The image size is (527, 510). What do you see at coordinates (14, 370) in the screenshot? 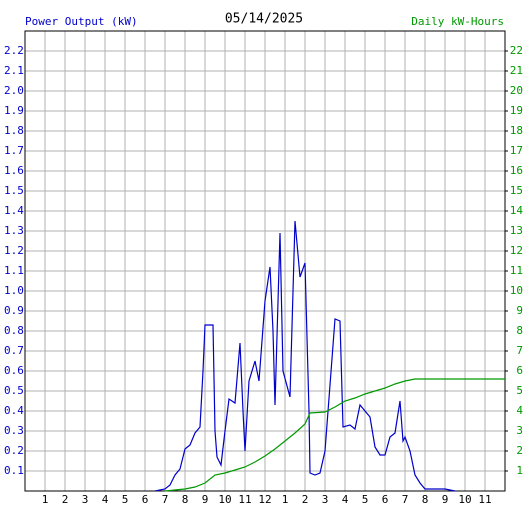
I see `y-tick-label: 0.6` at bounding box center [14, 370].